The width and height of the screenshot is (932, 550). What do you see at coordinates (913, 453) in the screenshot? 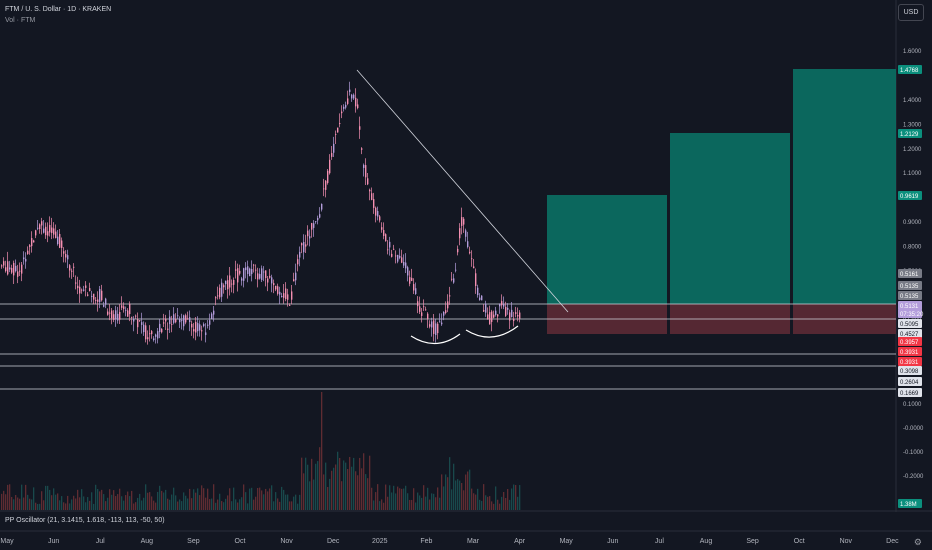
I see `price-tick: -0.1000` at bounding box center [913, 453].